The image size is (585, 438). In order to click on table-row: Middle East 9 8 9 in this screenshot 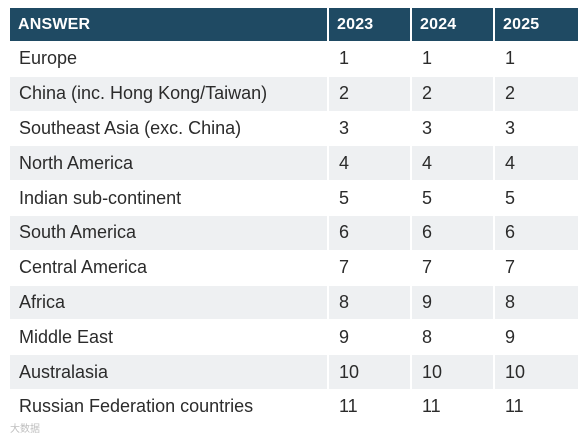, I will do `click(294, 337)`.